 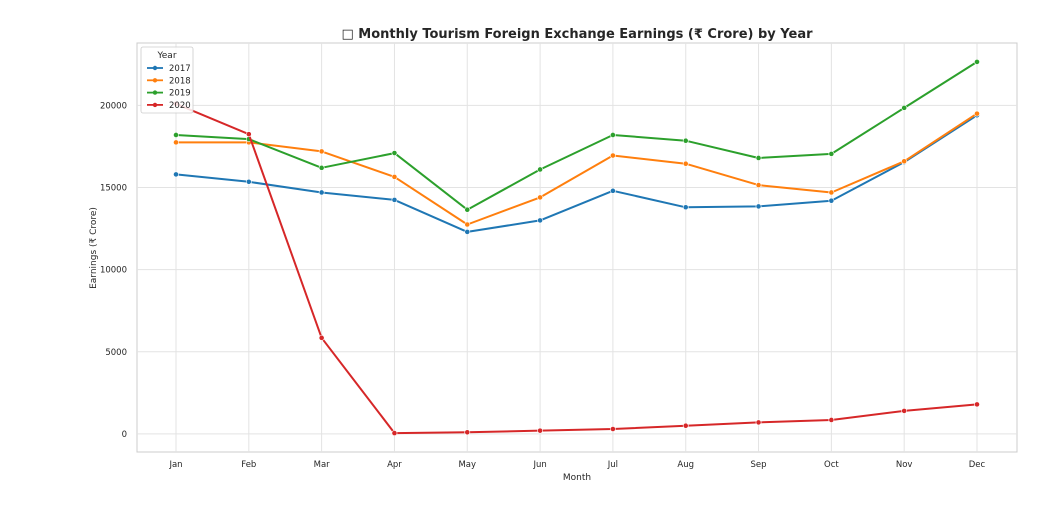 I want to click on x-tick-label: Nov, so click(x=904, y=465).